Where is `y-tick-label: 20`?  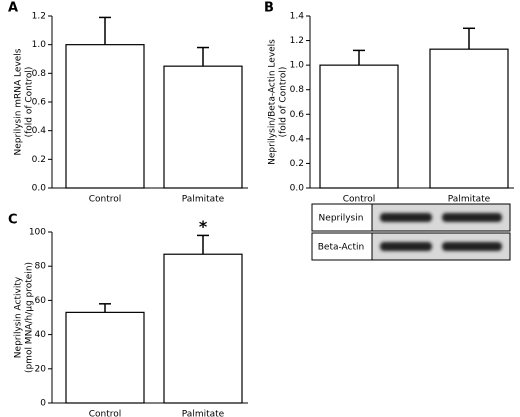 y-tick-label: 20 is located at coordinates (41, 369).